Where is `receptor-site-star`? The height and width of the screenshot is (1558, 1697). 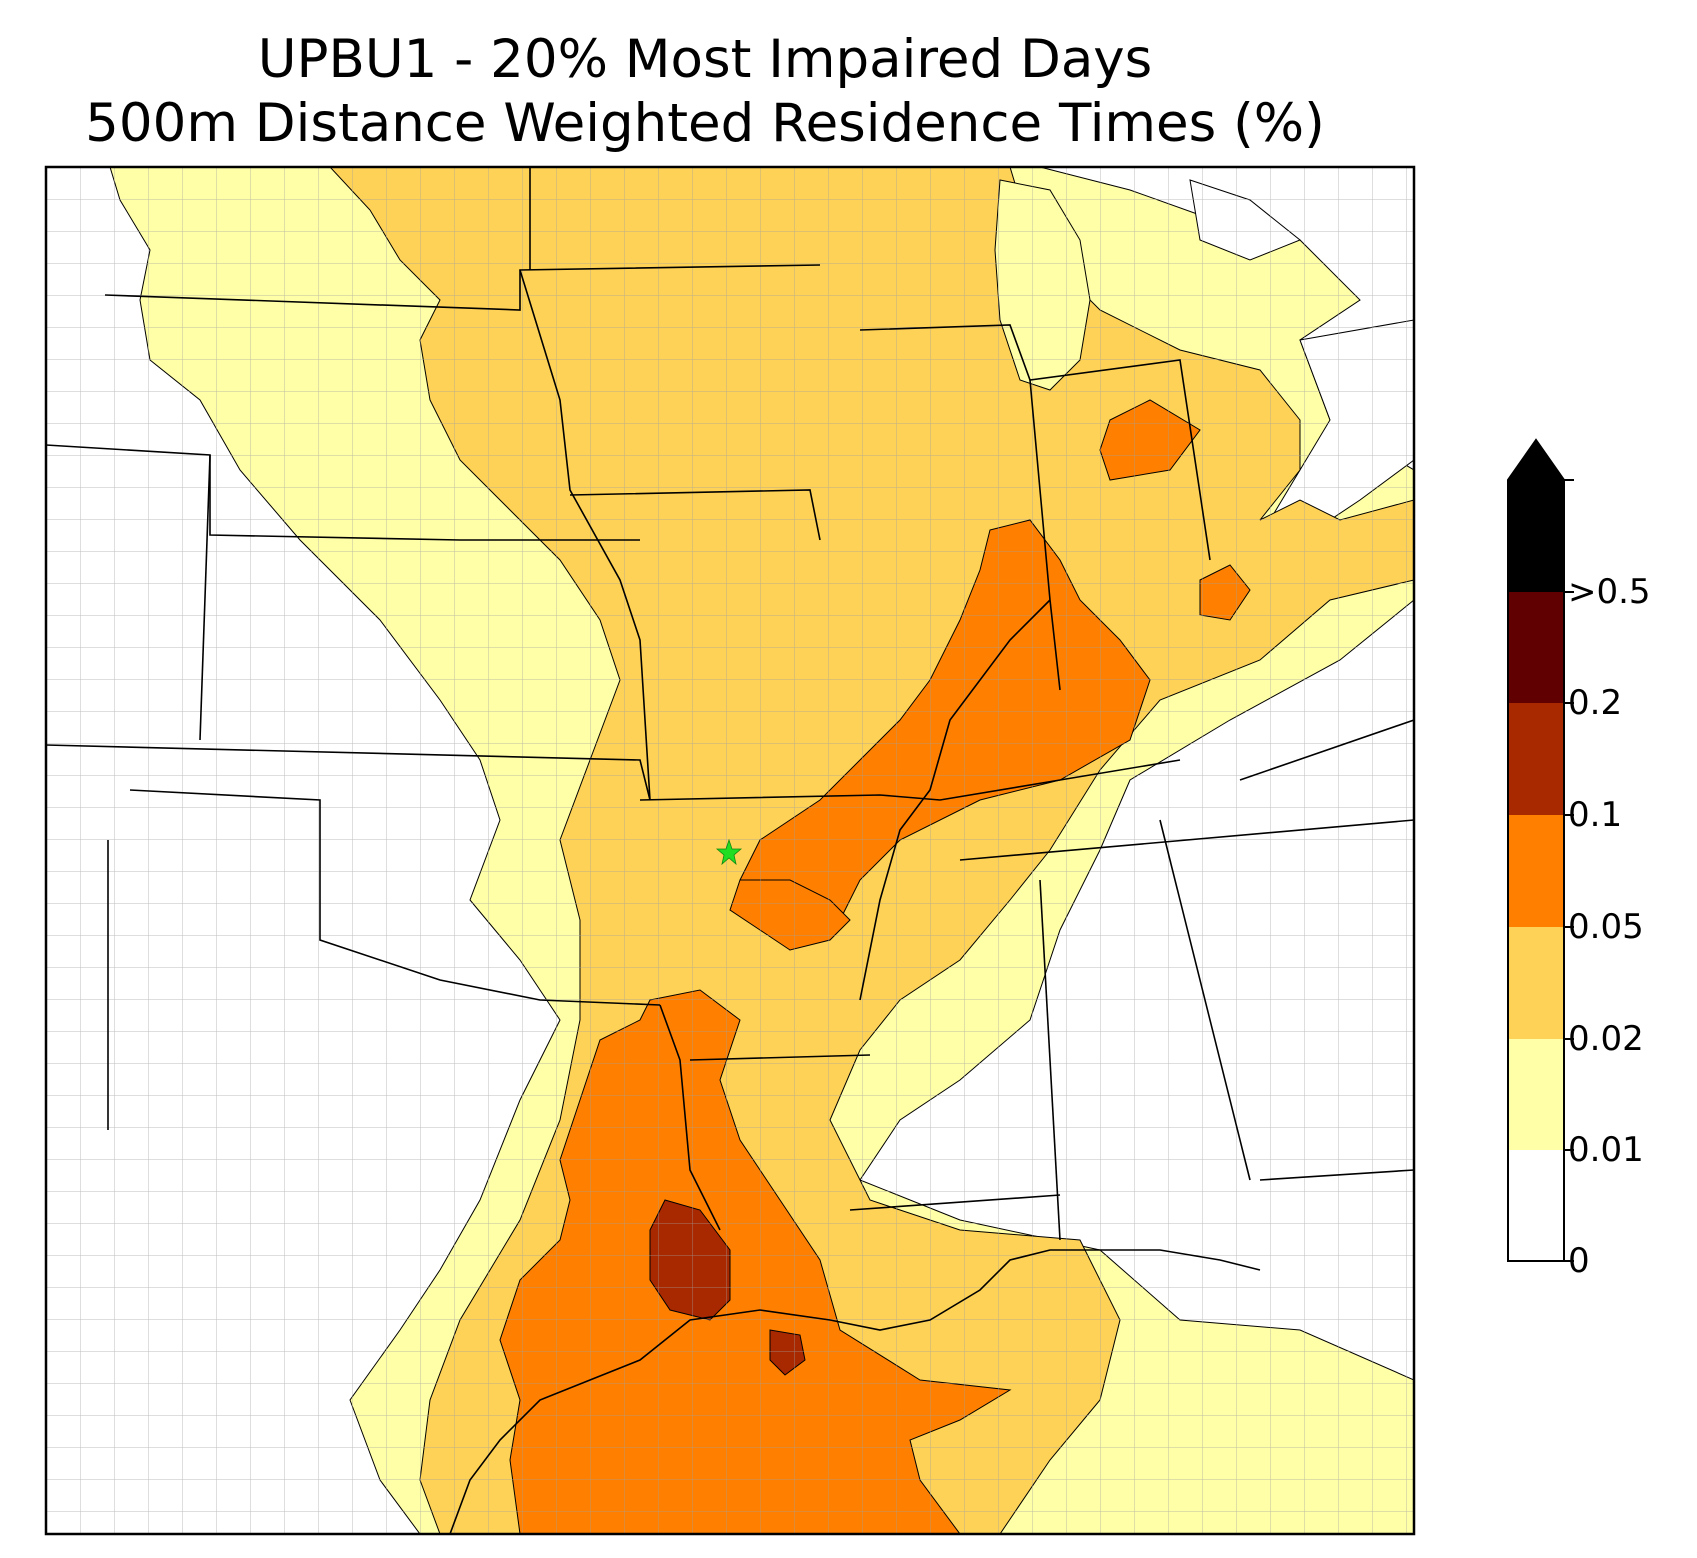
receptor-site-star is located at coordinates (729, 852).